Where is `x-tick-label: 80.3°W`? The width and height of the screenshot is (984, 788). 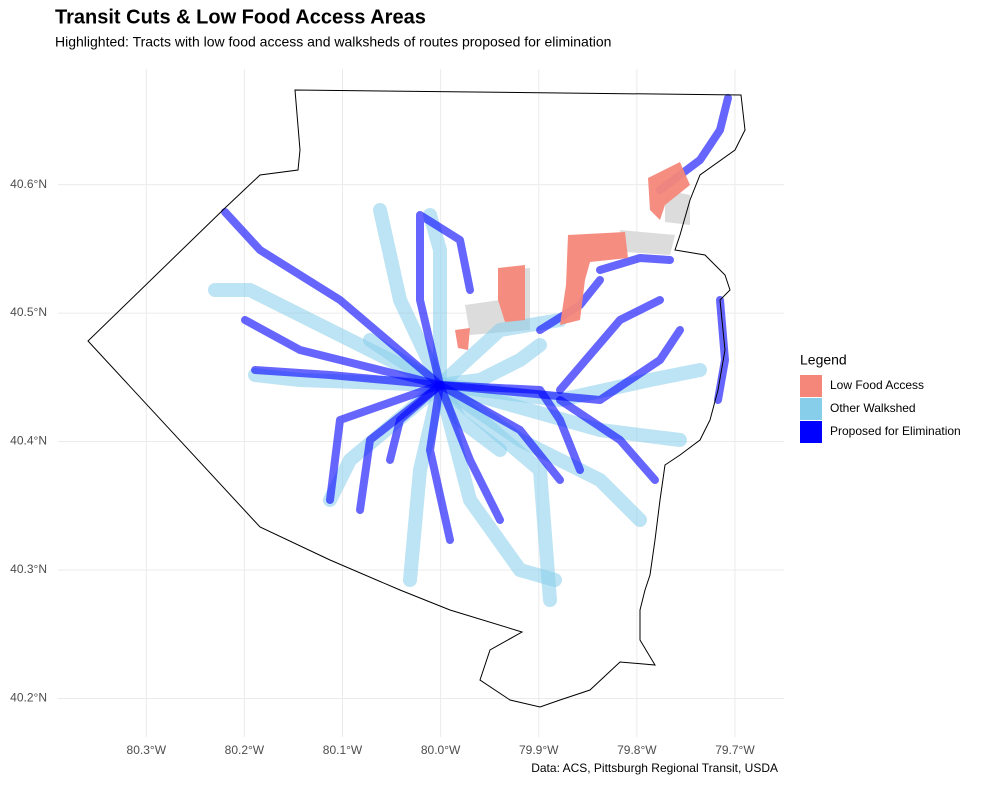 x-tick-label: 80.3°W is located at coordinates (147, 750).